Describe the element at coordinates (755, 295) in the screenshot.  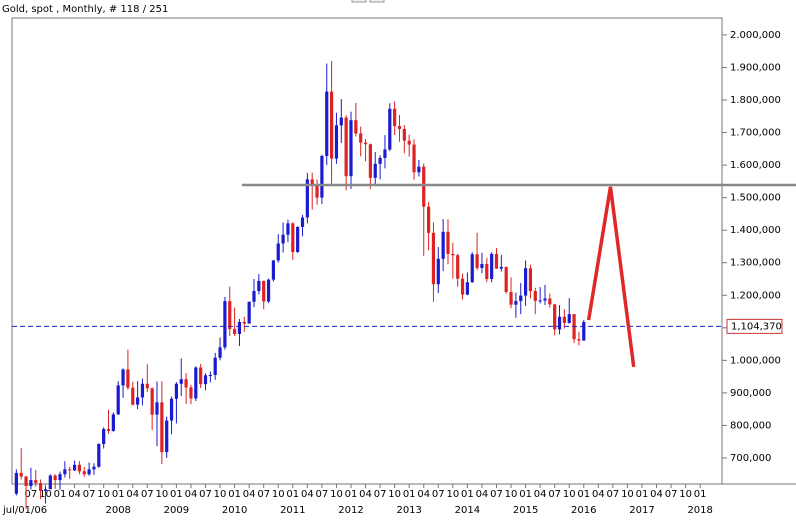
I see `y-tick-label: 1.200,000` at that location.